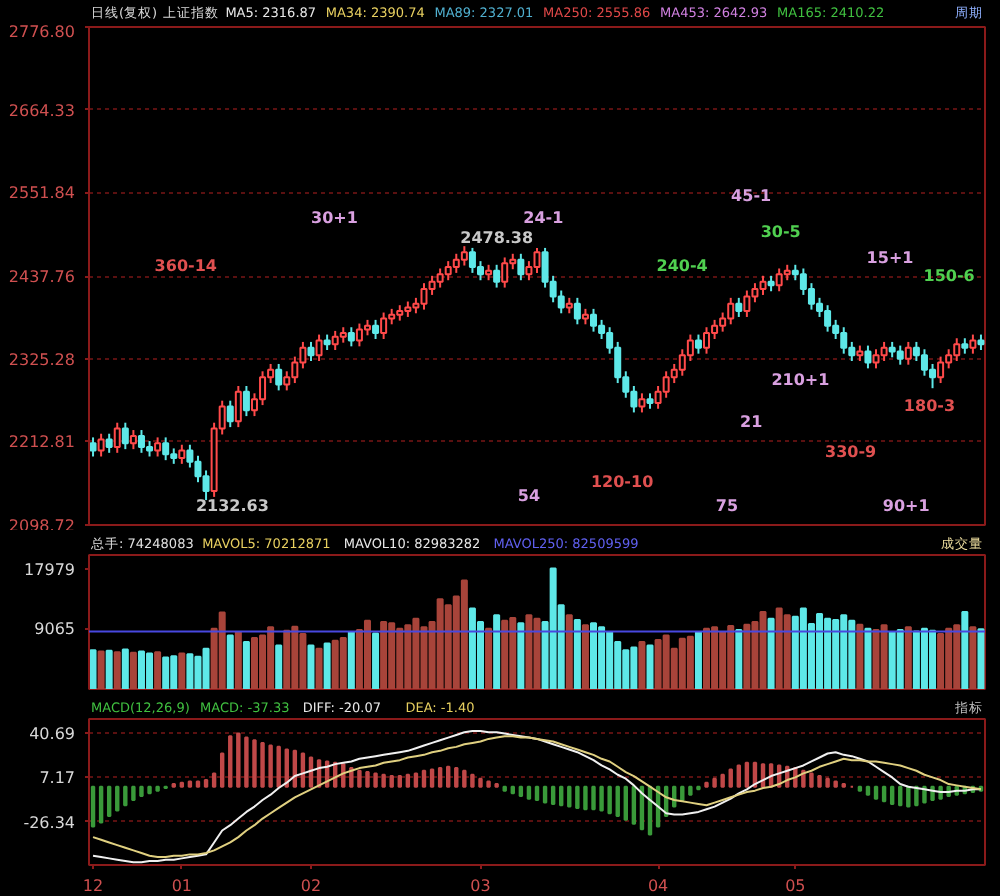  Describe the element at coordinates (480, 886) in the screenshot. I see `x-tick-label: 03` at that location.